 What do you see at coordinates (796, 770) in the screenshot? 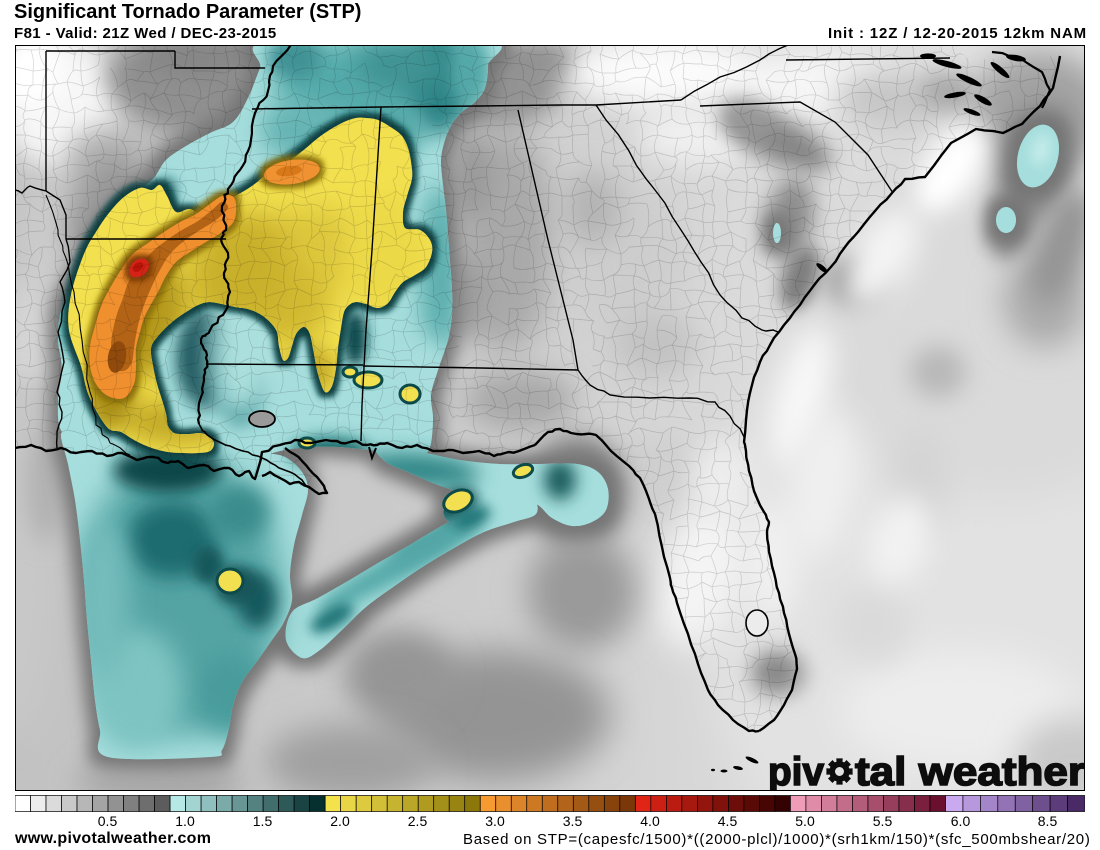
I see `svg-text: piv` at bounding box center [796, 770].